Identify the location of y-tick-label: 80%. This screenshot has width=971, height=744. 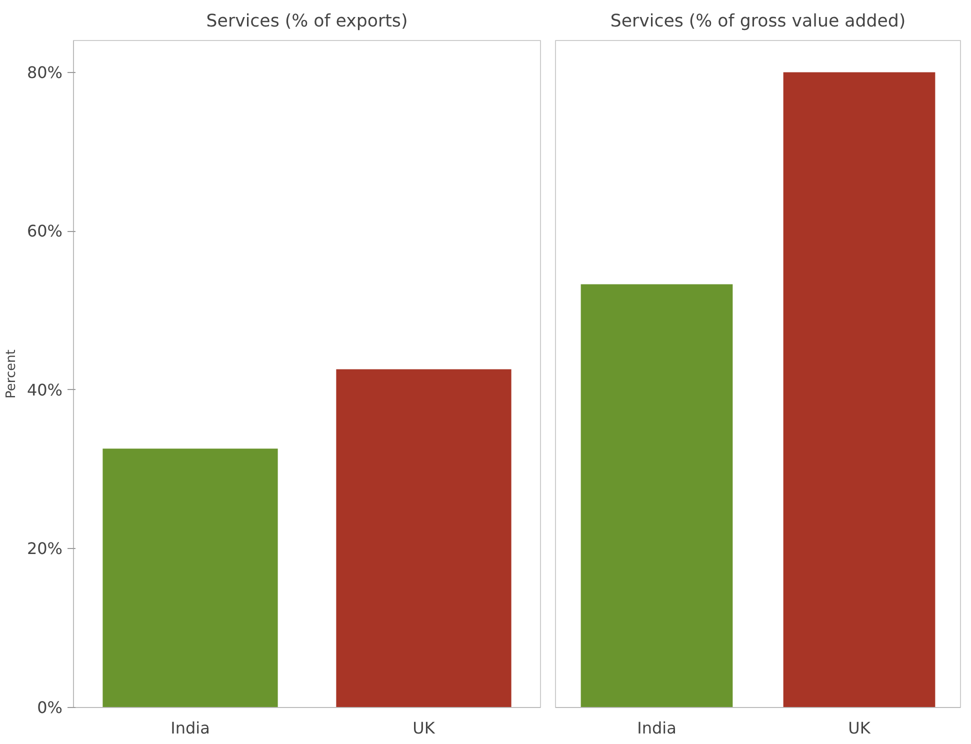
(44, 72).